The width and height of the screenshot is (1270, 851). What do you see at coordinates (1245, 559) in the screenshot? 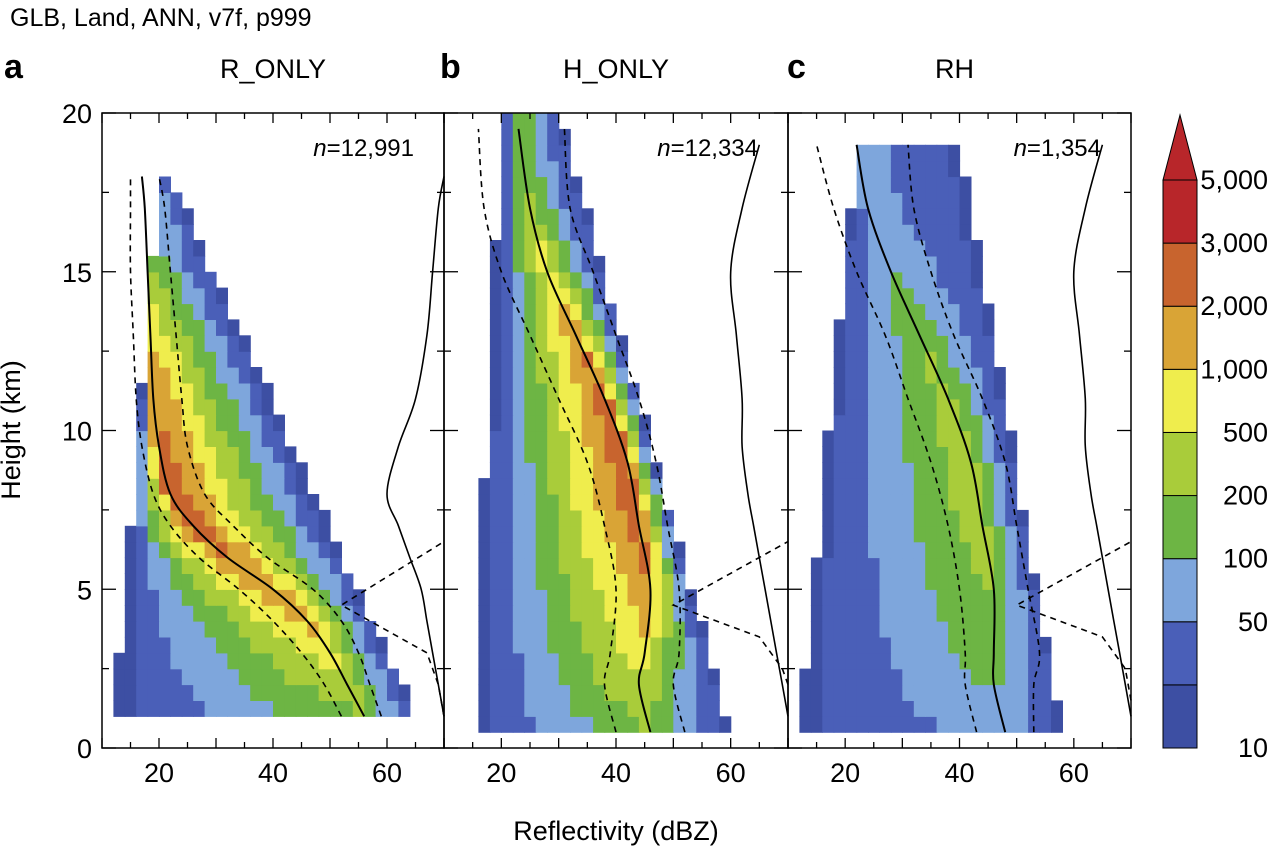
I see `colorbar-label: 100` at bounding box center [1245, 559].